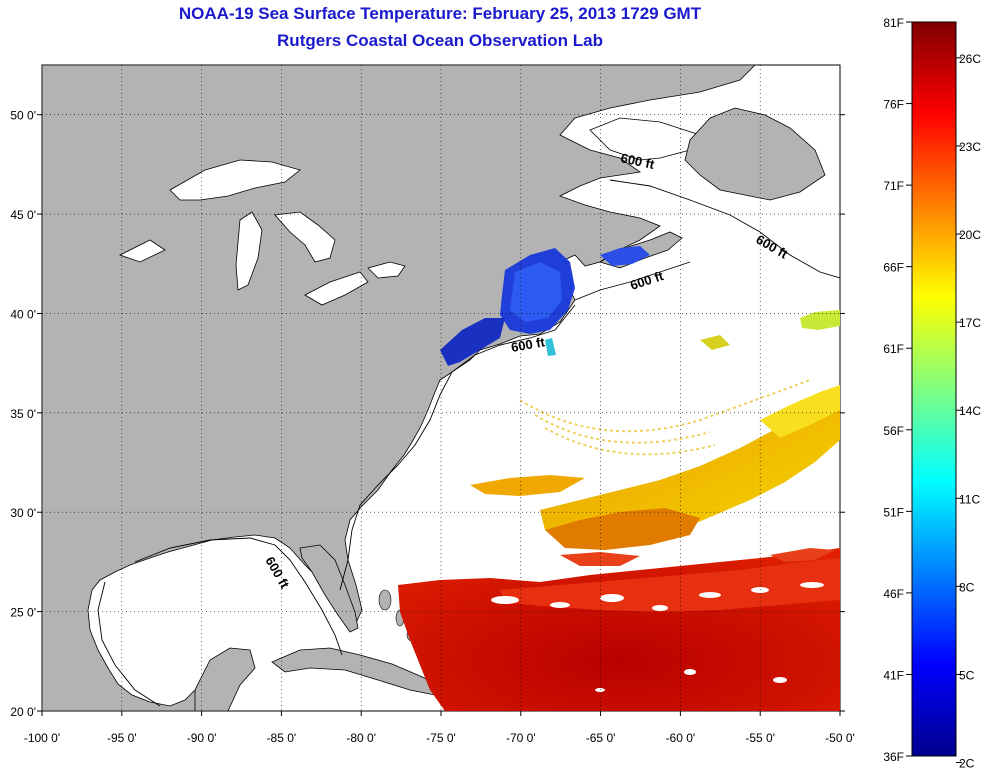 The image size is (984, 770). Describe the element at coordinates (969, 499) in the screenshot. I see `colorbar-c-label: 11C` at that location.